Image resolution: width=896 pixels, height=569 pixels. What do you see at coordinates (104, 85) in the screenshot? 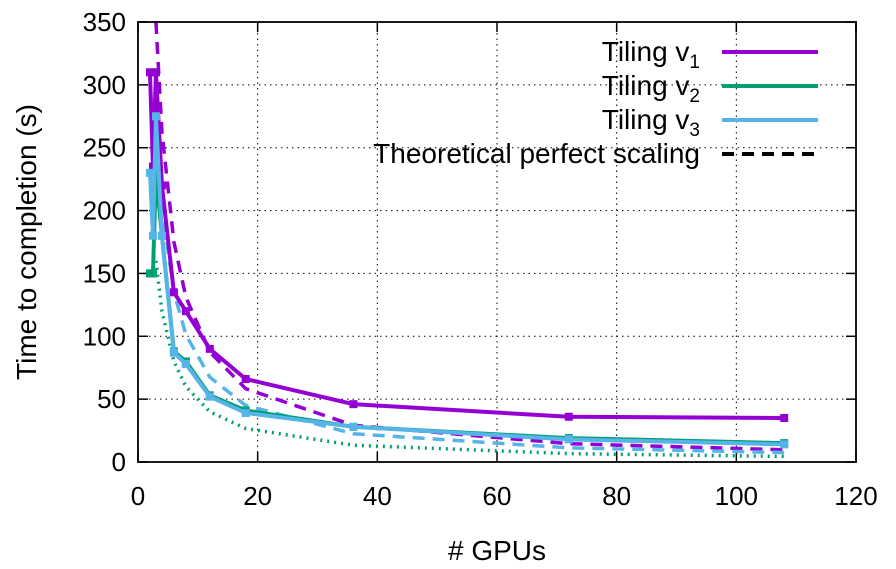
I see `y-tick-label: 300` at bounding box center [104, 85].